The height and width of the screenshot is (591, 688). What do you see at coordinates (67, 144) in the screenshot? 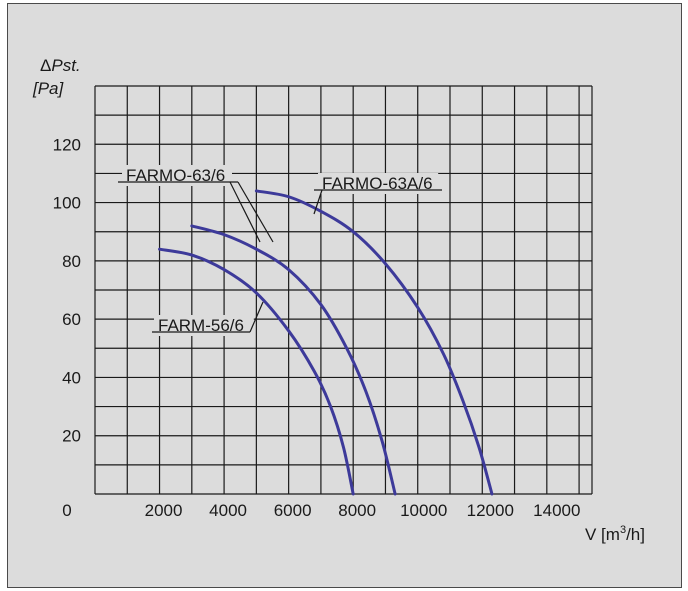
I see `y-tick-label: 120` at bounding box center [67, 144].